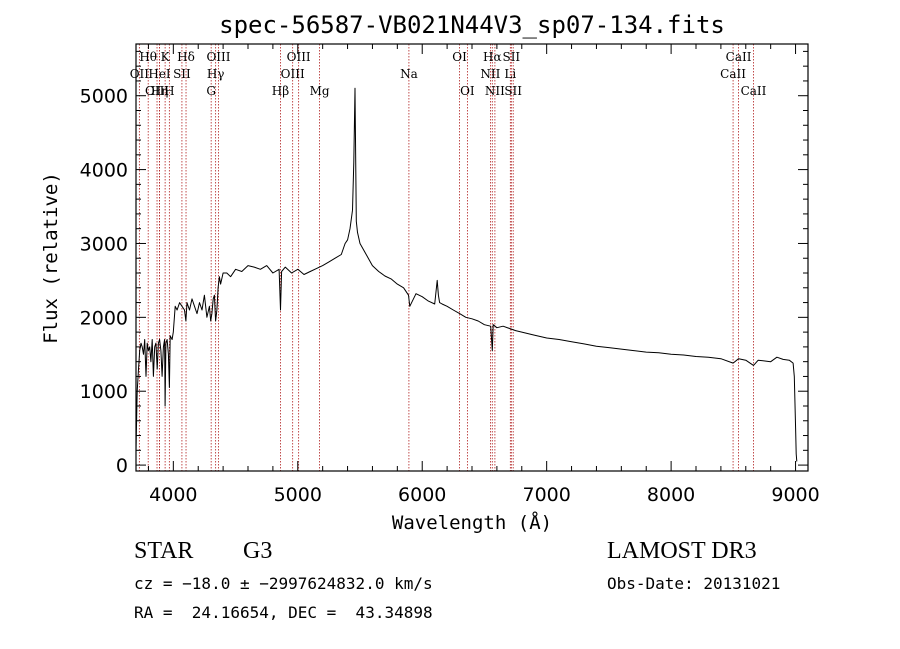  Describe the element at coordinates (211, 91) in the screenshot. I see `spectral-line-label: G` at that location.